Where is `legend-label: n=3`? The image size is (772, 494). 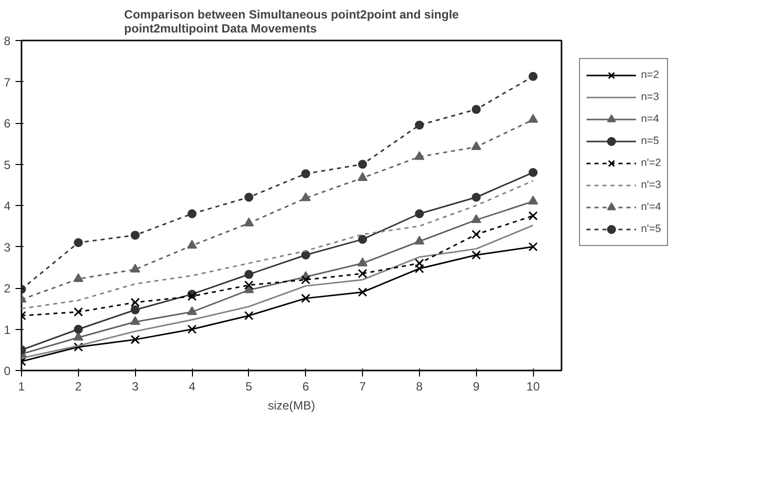
legend-label: n=3 is located at coordinates (650, 97).